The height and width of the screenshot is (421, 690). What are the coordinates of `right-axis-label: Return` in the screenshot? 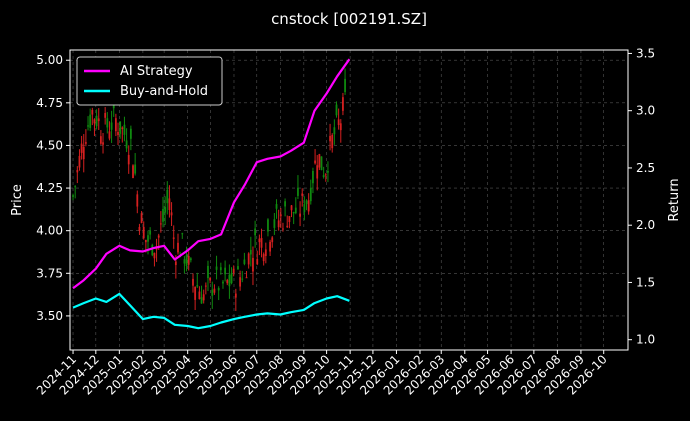 It's located at (674, 199).